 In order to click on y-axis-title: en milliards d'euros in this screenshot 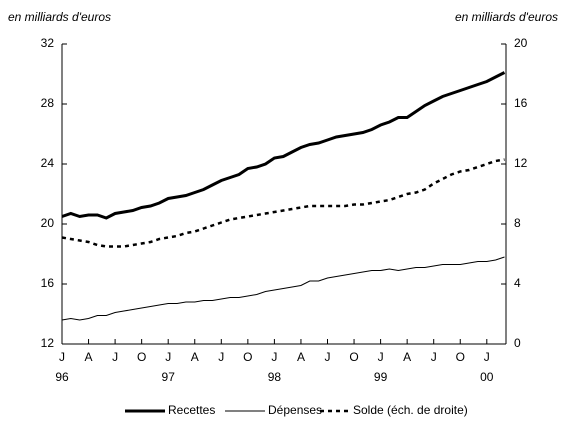, I will do `click(59, 17)`.